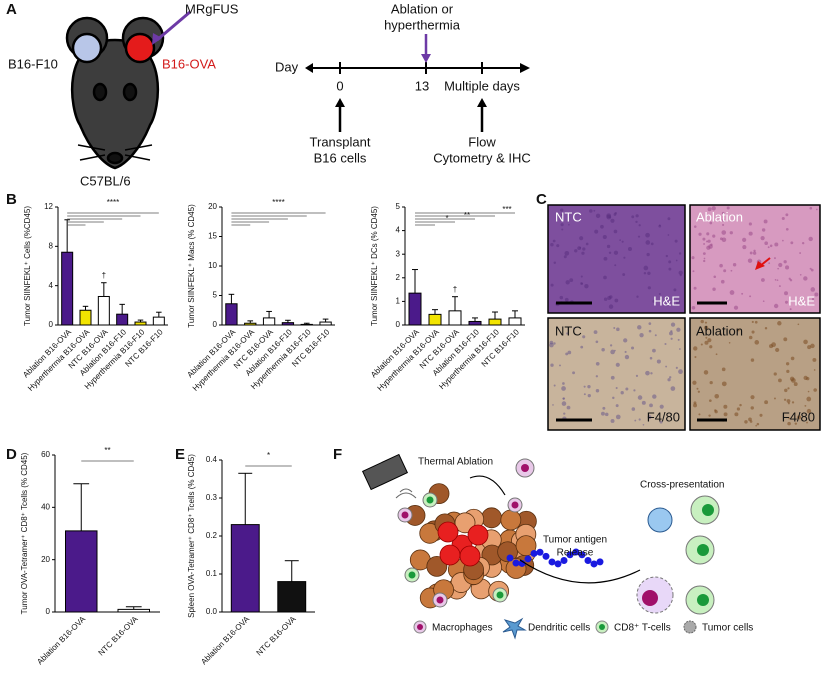 This screenshot has height=675, width=824. Describe the element at coordinates (575, 553) in the screenshot. I see `label: Release` at that location.